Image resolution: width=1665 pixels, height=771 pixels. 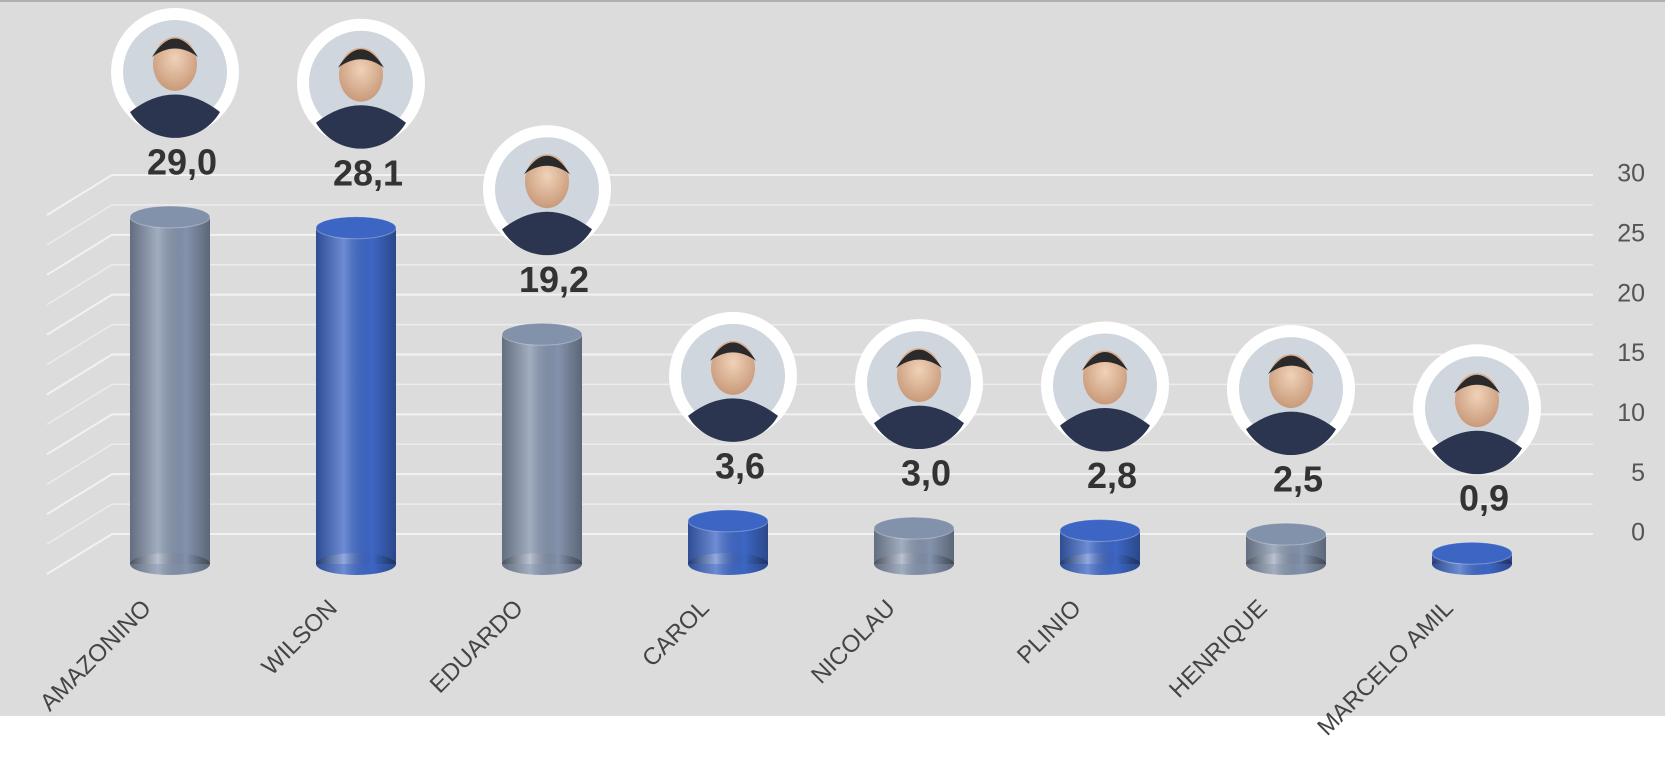 What do you see at coordinates (1298, 479) in the screenshot?
I see `value-label: 2,5` at bounding box center [1298, 479].